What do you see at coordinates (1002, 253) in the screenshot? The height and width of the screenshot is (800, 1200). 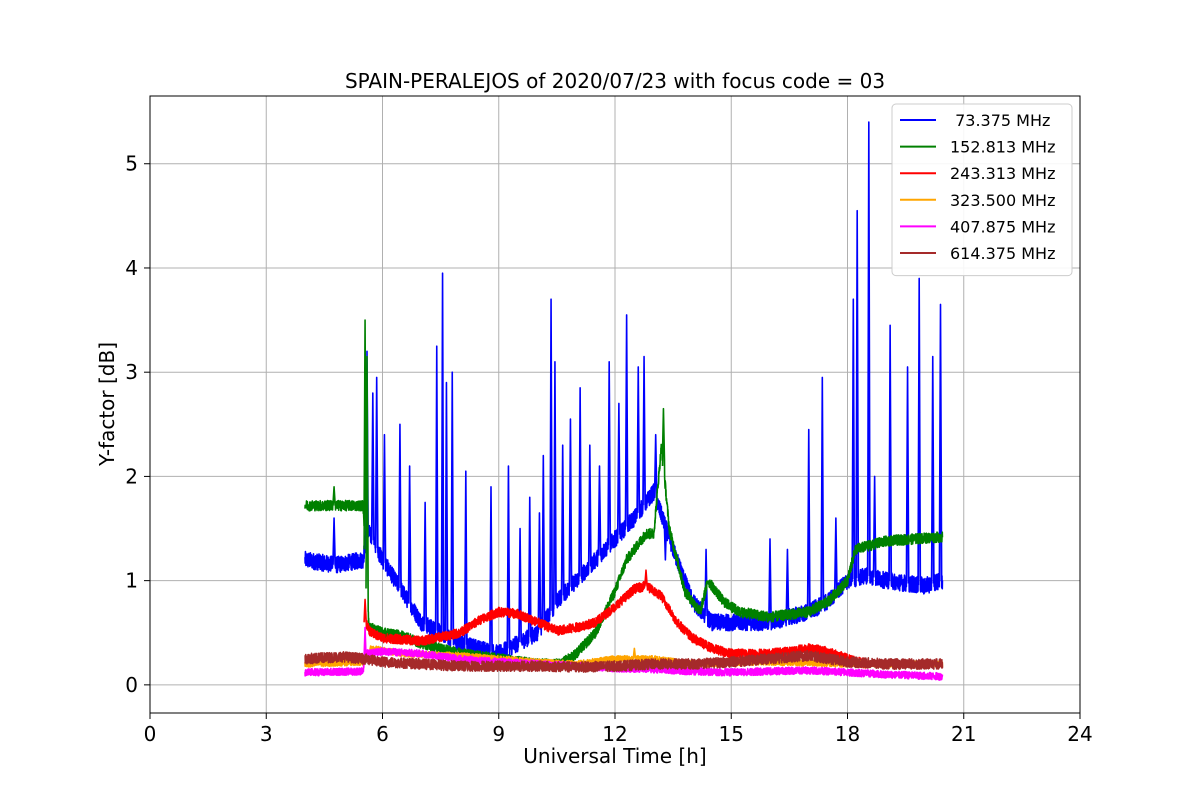 I see `legend-label: 614.375 MHz` at bounding box center [1002, 253].